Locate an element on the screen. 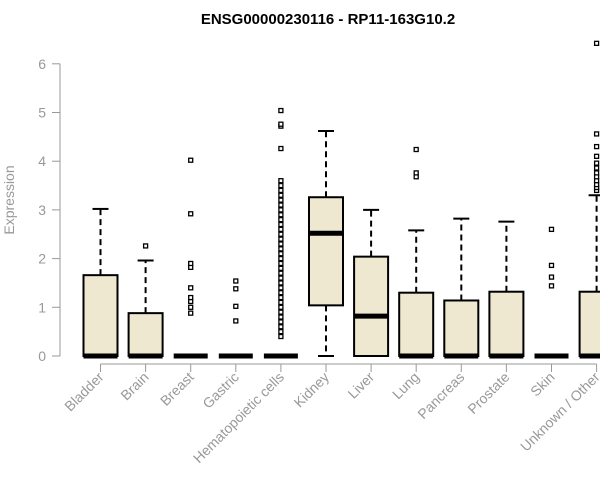 The height and width of the screenshot is (500, 600). x-tick-label: Breast is located at coordinates (177, 389).